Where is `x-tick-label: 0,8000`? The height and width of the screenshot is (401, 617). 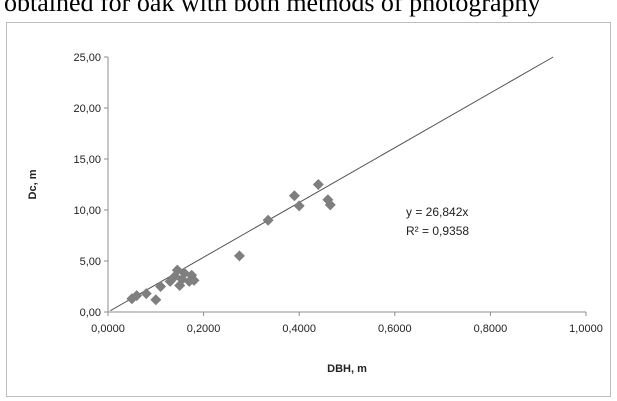
x-tick-label: 0,8000 is located at coordinates (491, 329).